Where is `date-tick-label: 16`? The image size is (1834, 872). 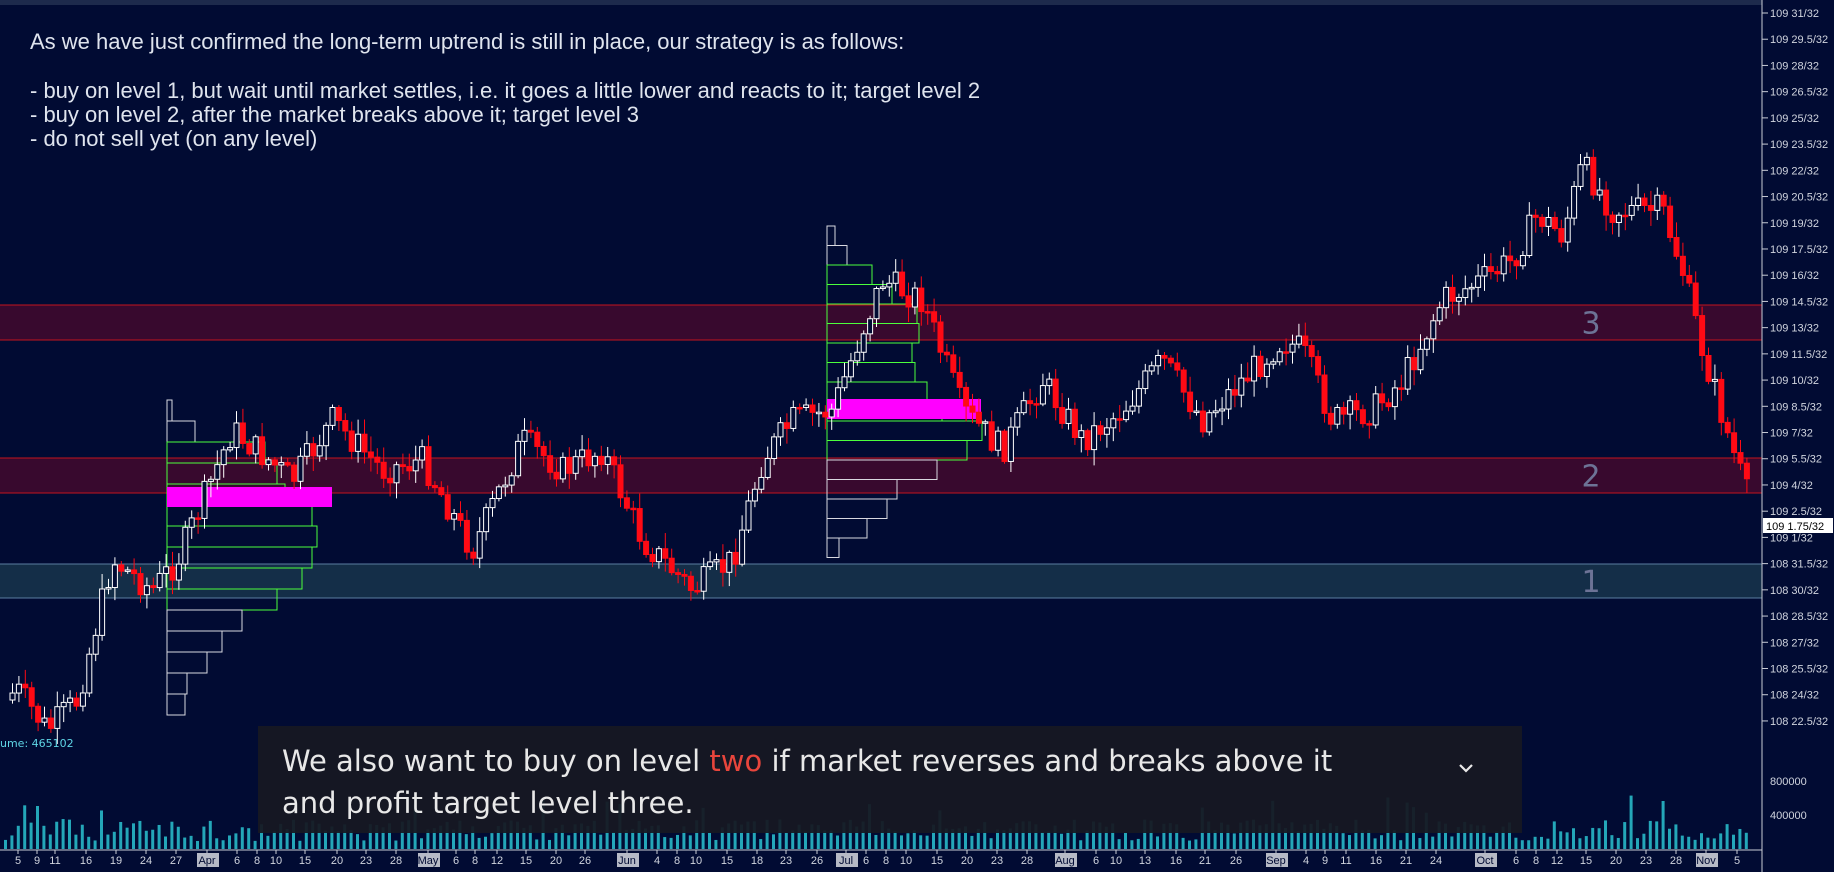
date-tick-label: 16 is located at coordinates (86, 861).